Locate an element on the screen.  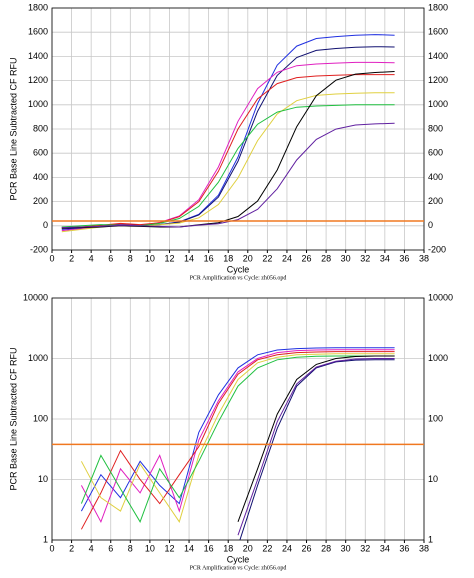
y-tick-label: 400 is located at coordinates (40, 177).